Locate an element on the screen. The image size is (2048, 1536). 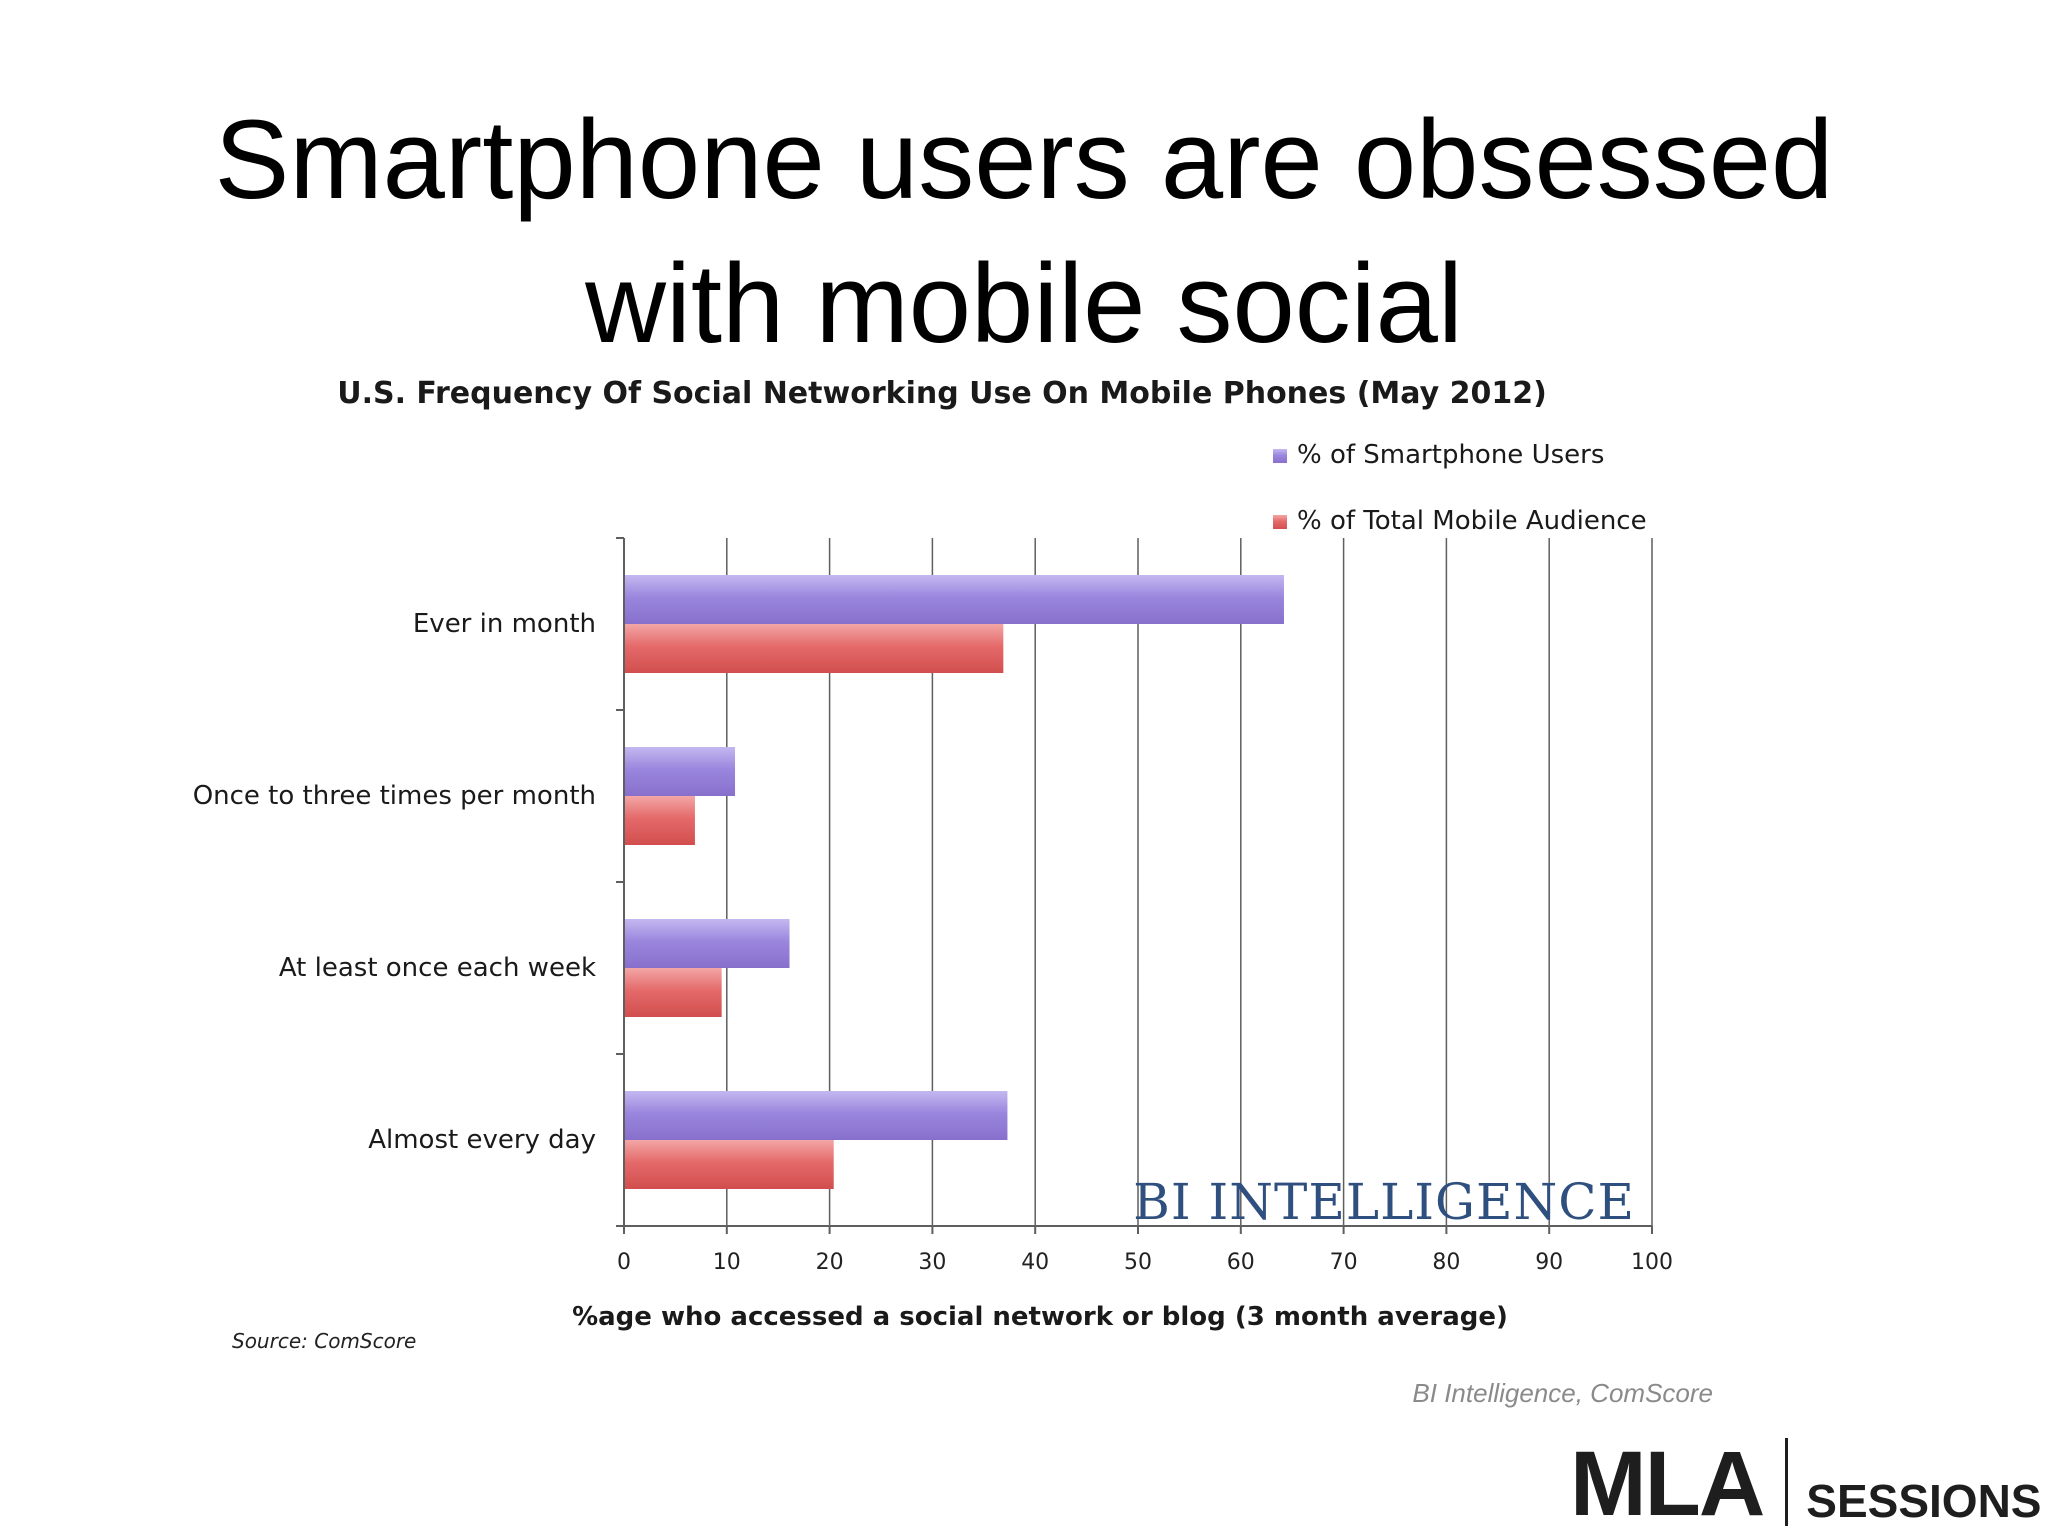
category-label: Ever in month is located at coordinates (504, 624).